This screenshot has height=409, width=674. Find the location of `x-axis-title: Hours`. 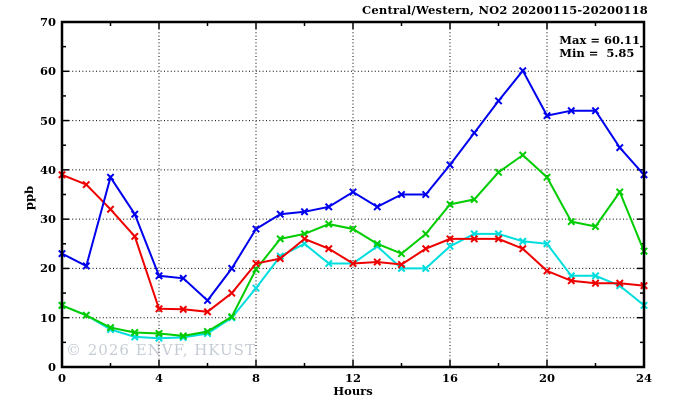

x-axis-title: Hours is located at coordinates (353, 391).